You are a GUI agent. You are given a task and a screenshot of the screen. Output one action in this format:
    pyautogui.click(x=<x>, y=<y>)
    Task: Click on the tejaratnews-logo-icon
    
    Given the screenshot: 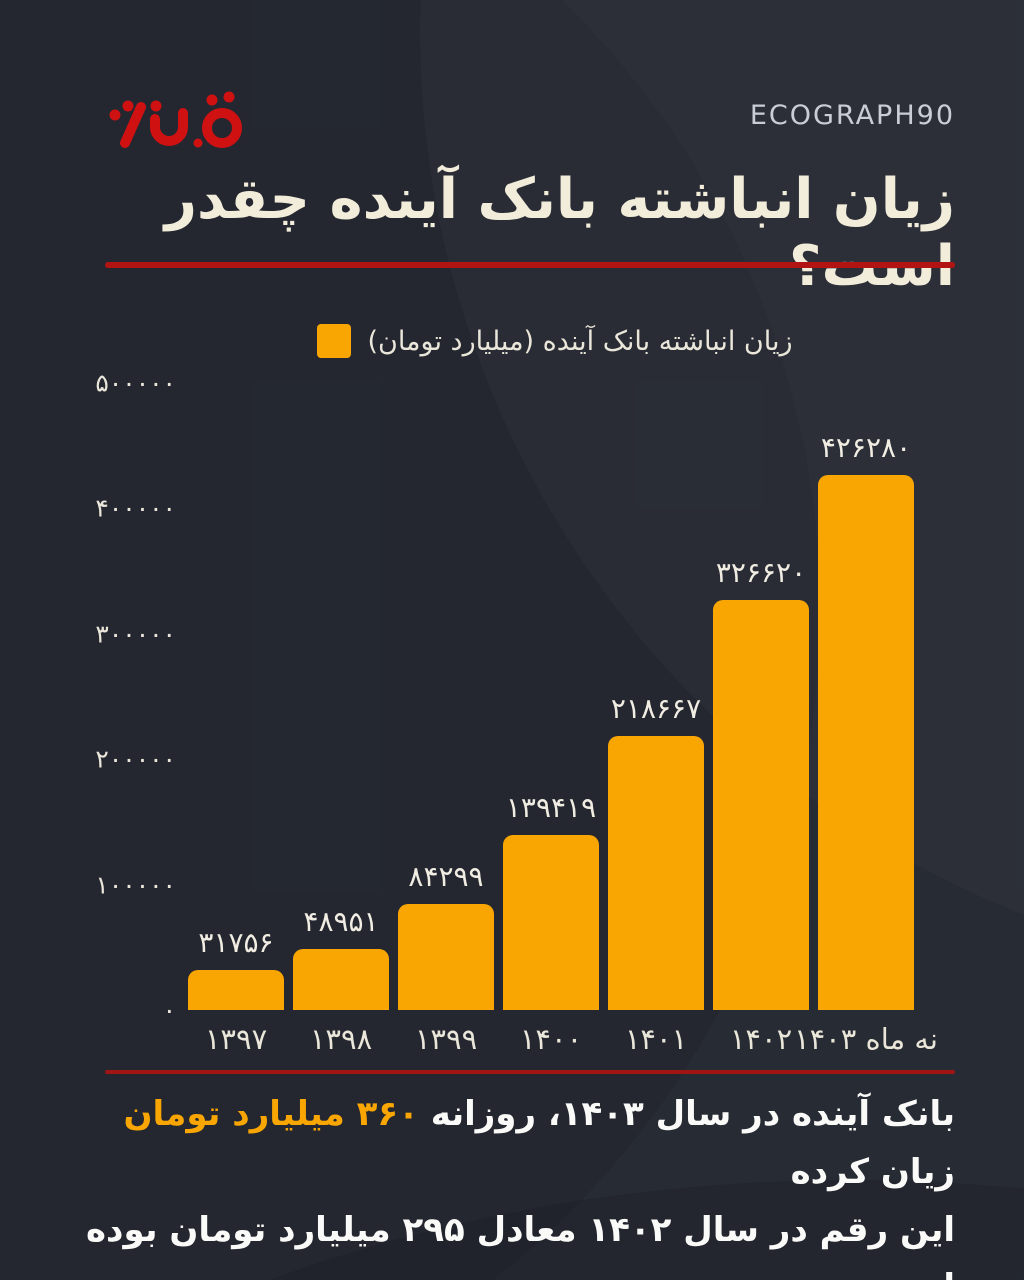 What is the action you would take?
    pyautogui.click(x=175, y=119)
    